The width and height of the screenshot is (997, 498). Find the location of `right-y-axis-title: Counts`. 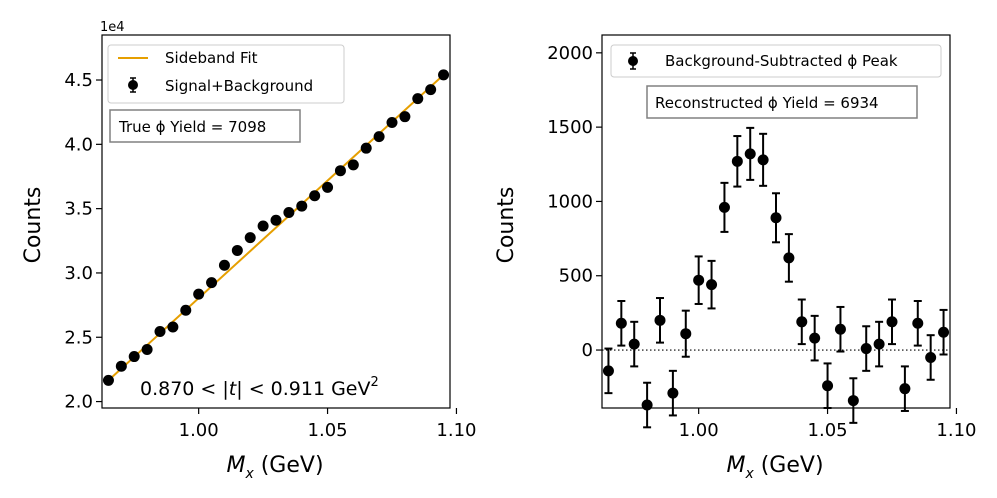

right-y-axis-title: Counts is located at coordinates (506, 225).